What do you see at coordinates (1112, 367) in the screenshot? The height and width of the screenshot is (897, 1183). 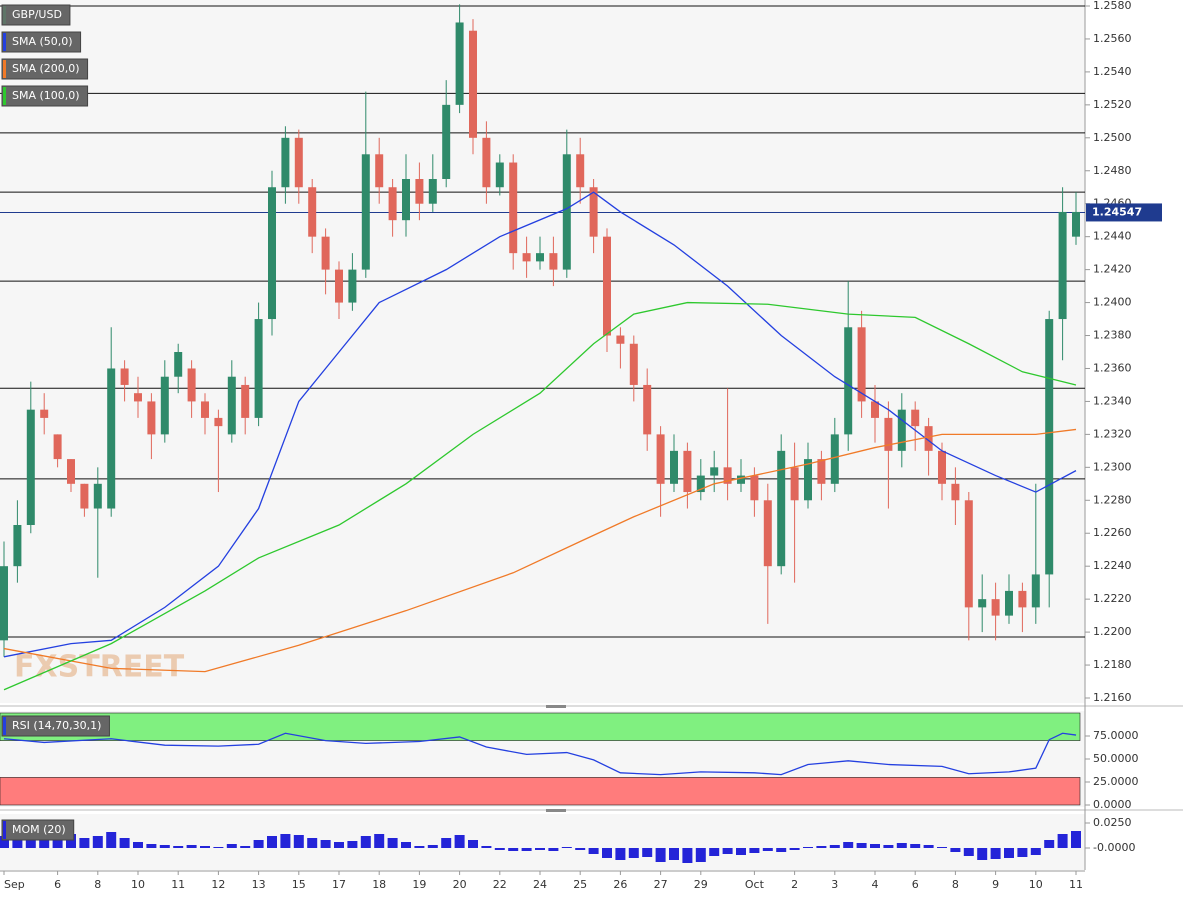 I see `y-tick-label: 1.2360` at bounding box center [1112, 367].